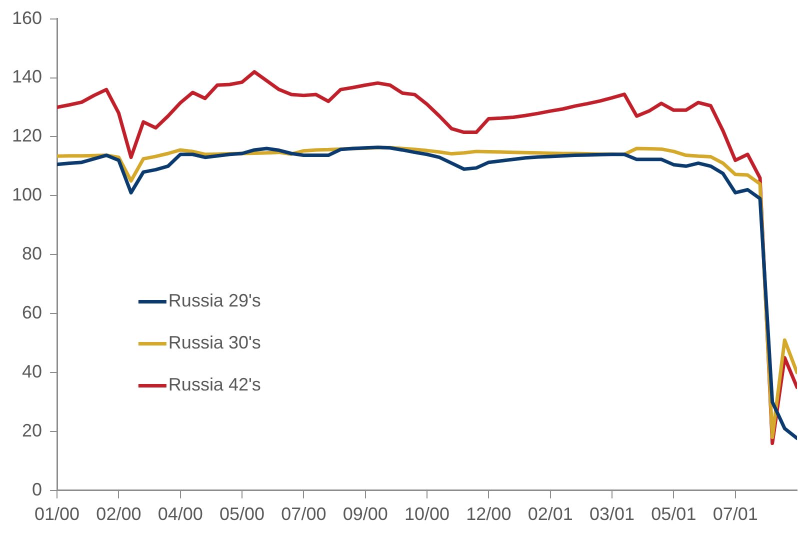  I want to click on x-tick-label: 03/01, so click(612, 514).